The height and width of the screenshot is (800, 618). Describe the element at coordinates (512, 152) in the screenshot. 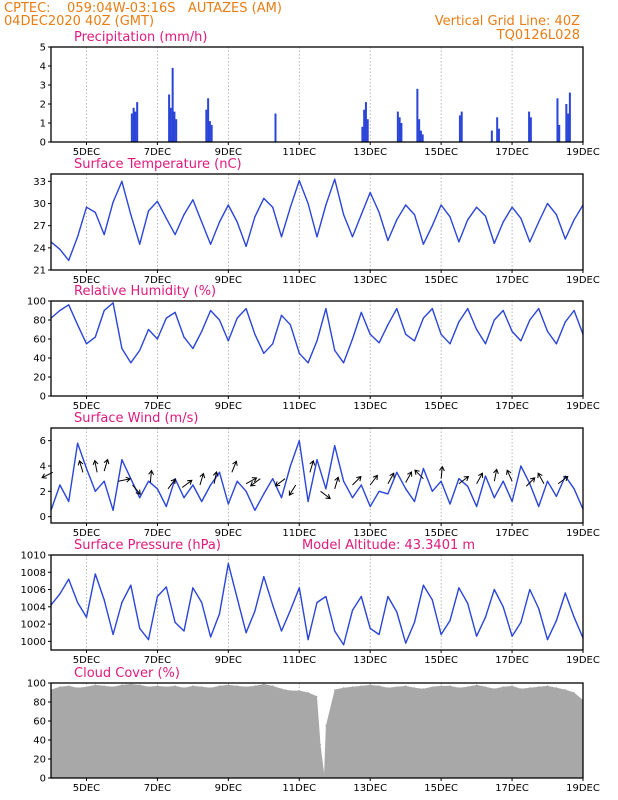

I see `x-tick-label: 17DEC` at that location.